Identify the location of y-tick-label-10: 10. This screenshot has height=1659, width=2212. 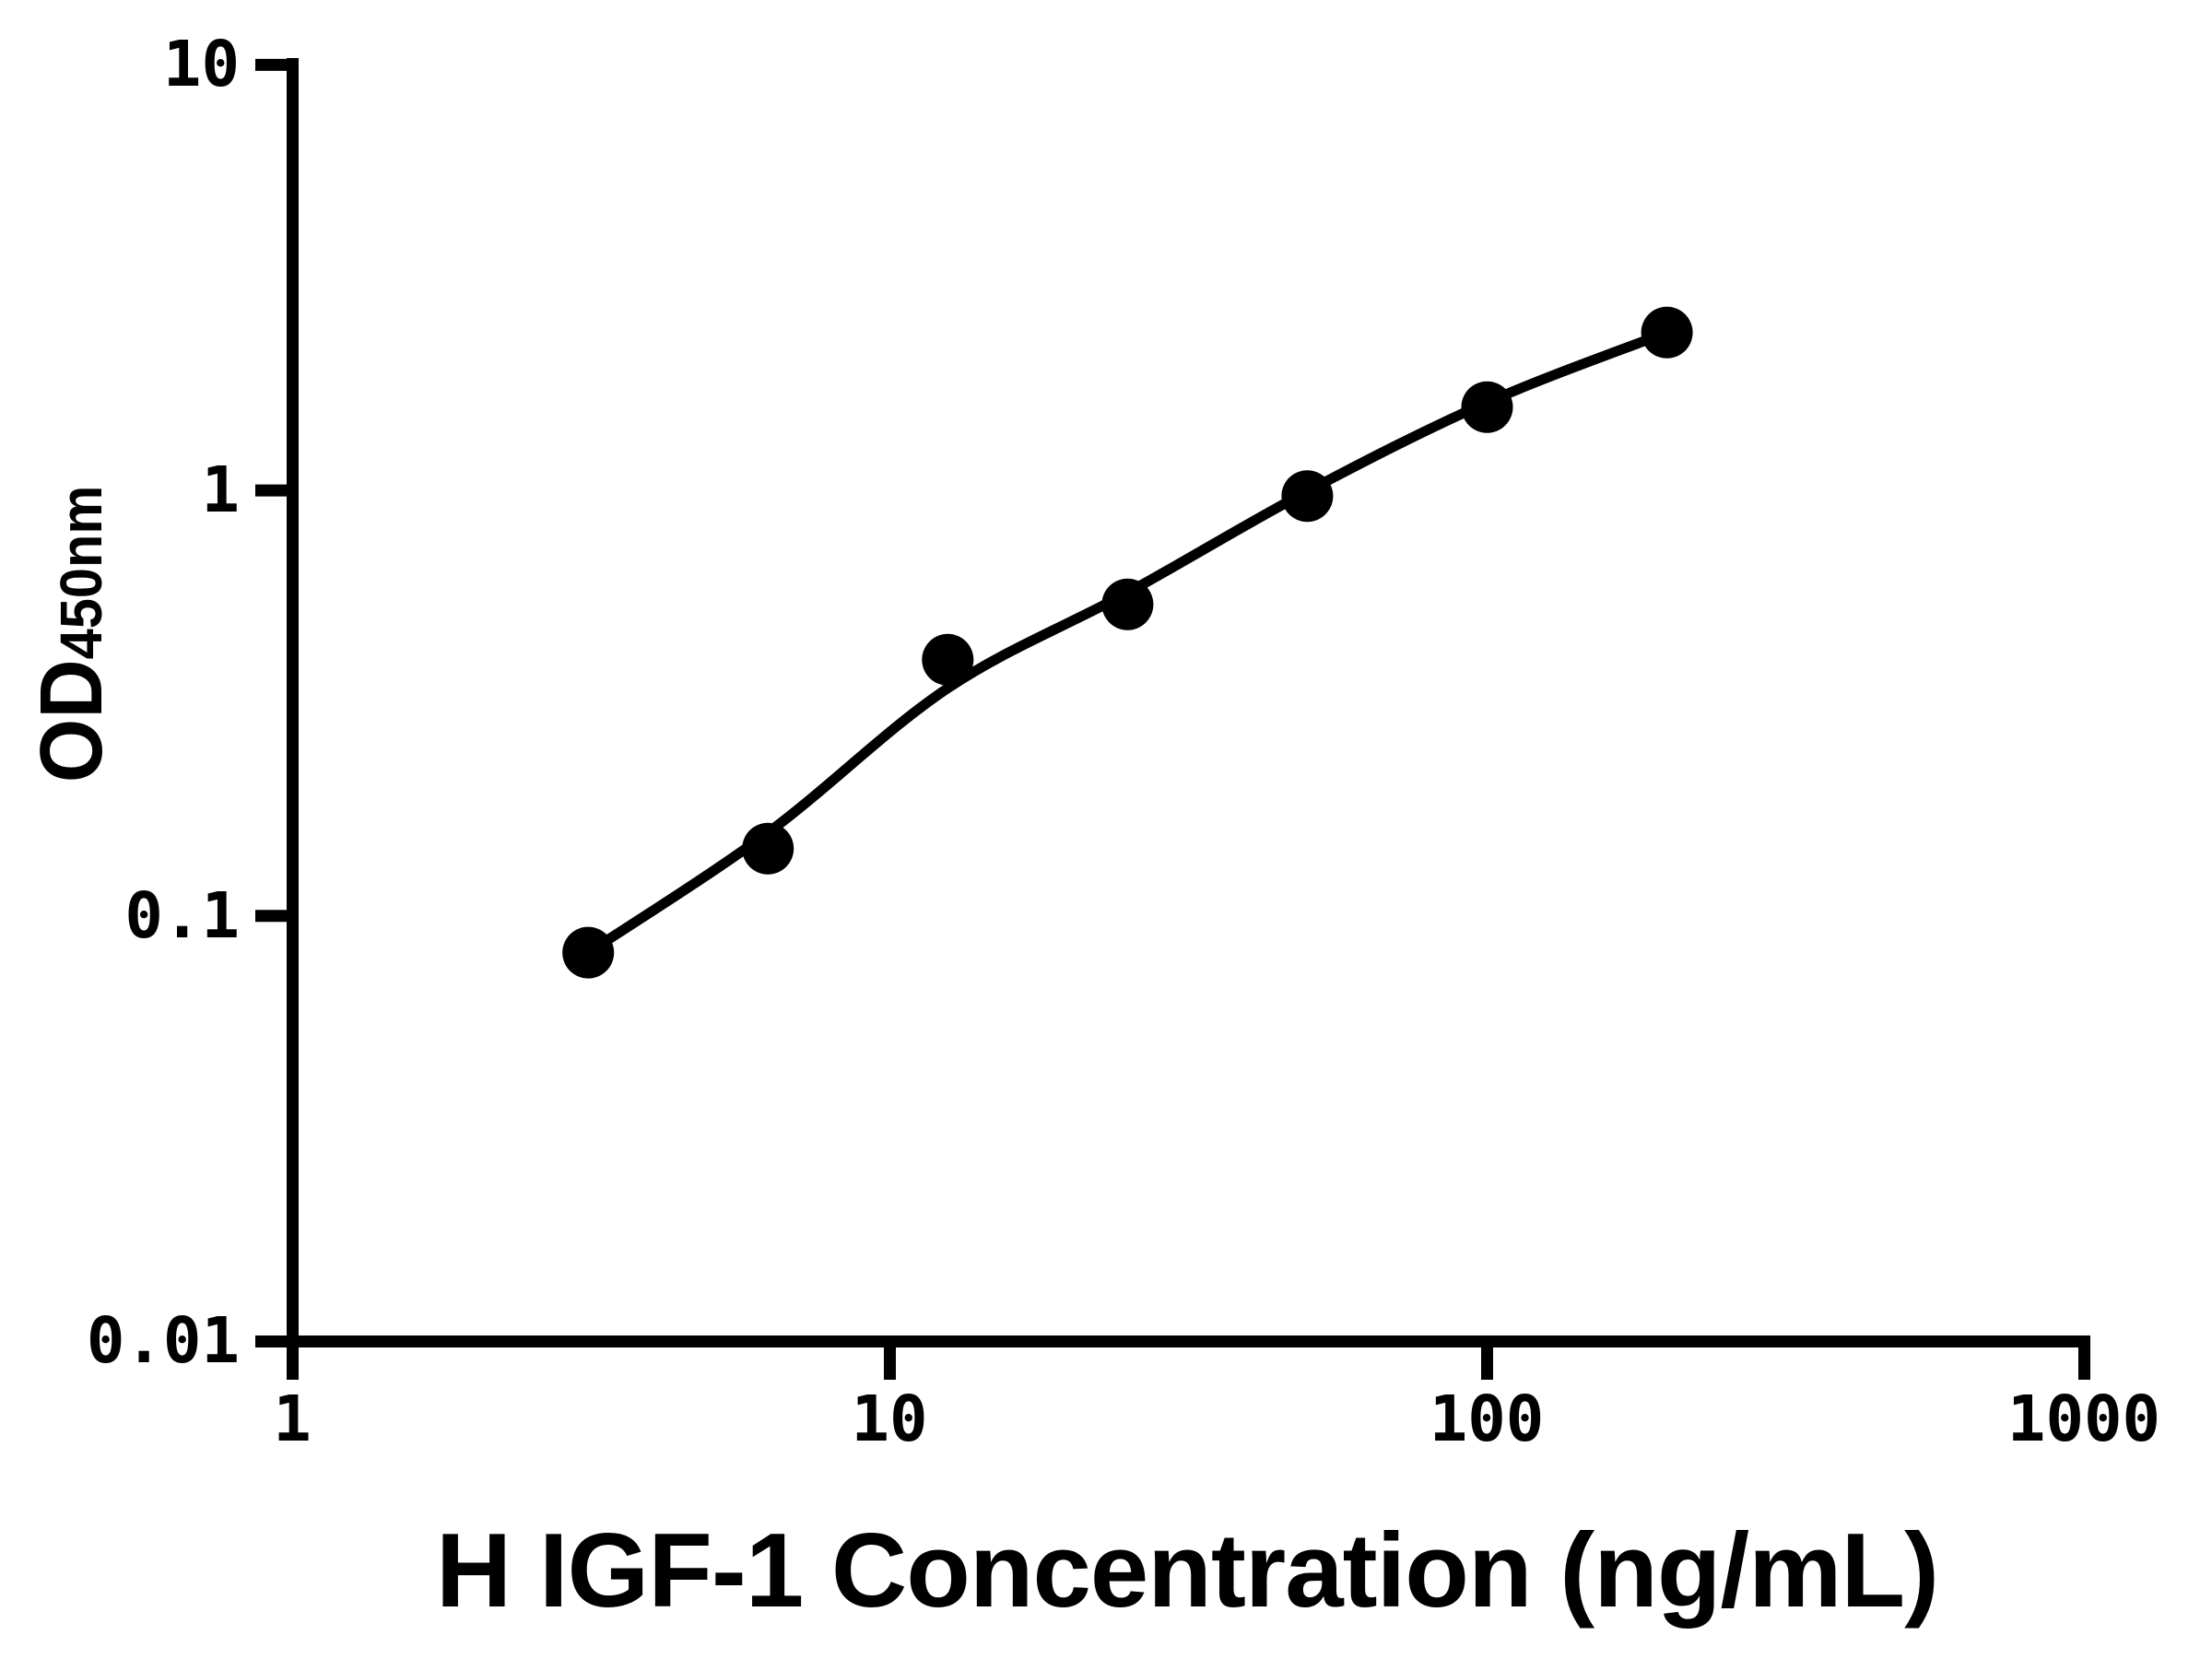
(201, 64).